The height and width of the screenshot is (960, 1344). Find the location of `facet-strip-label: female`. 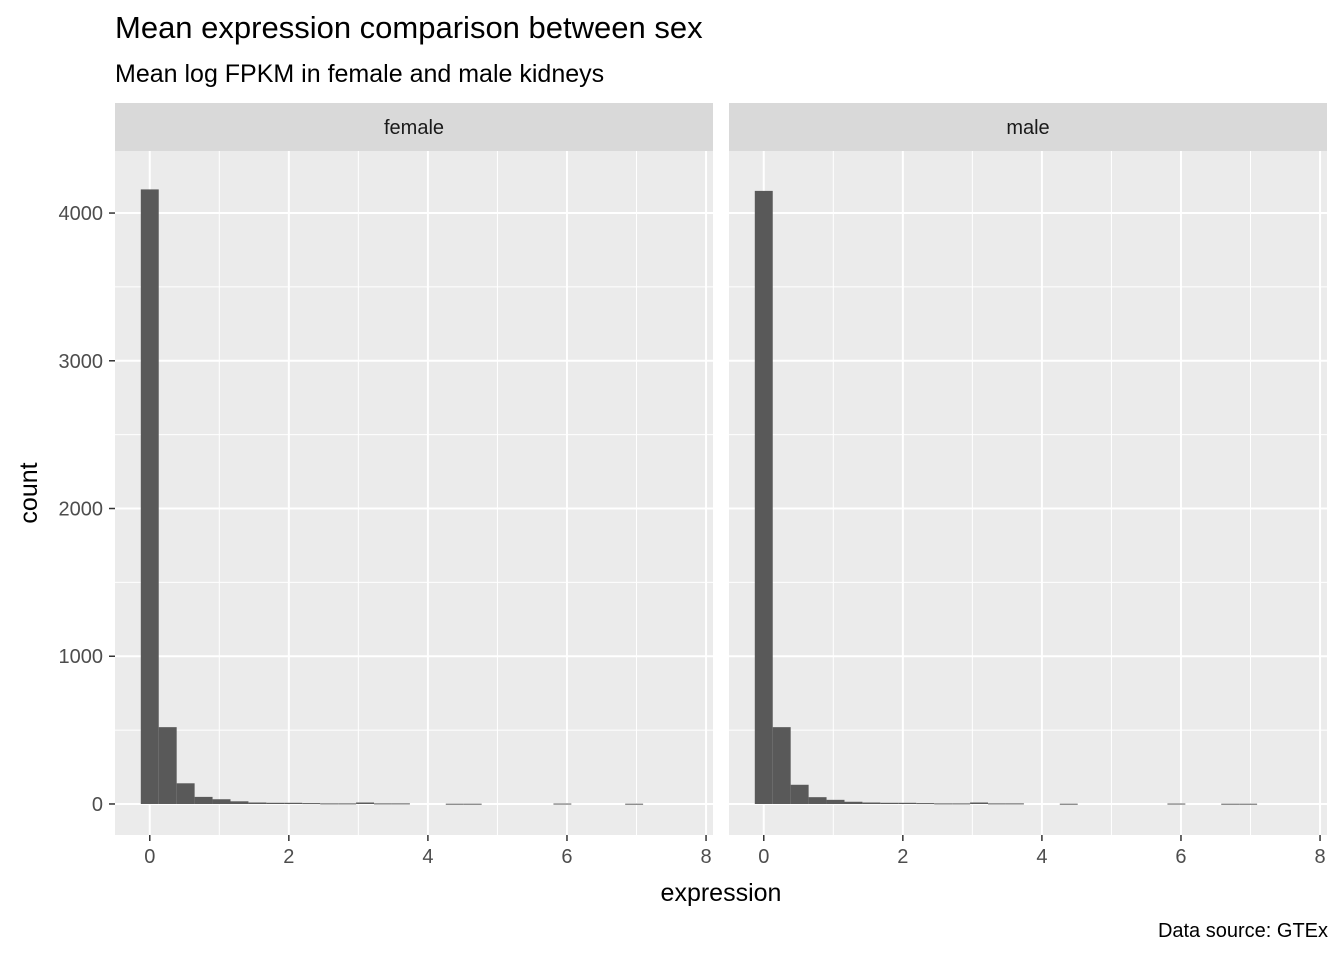

facet-strip-label: female is located at coordinates (414, 128).